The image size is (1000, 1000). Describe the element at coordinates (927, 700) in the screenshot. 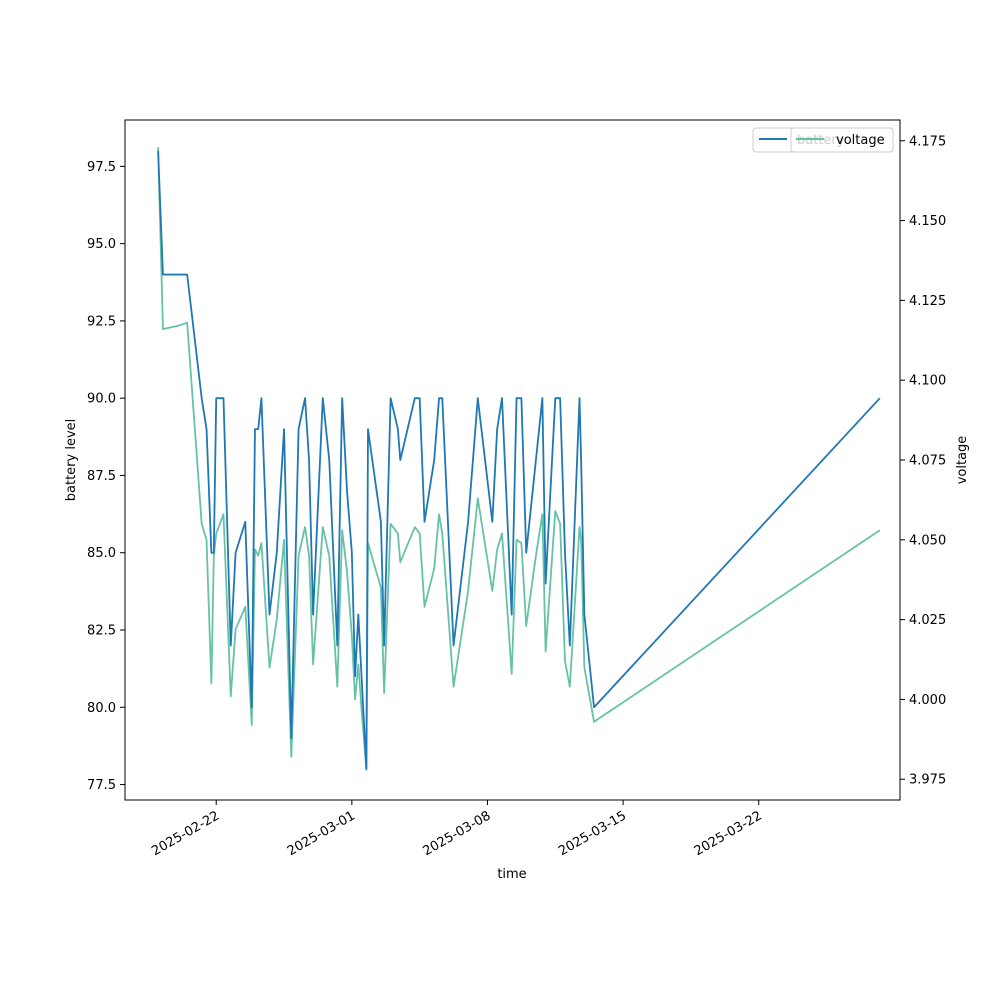

I see `y-right-tick-label: 4.000` at that location.